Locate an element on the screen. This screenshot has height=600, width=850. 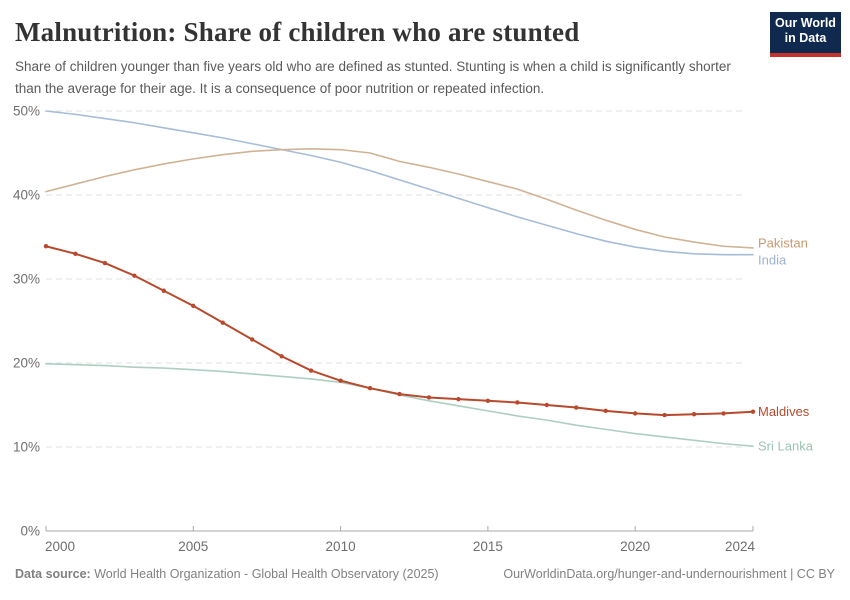
series-line-sri-lanka is located at coordinates (399, 405).